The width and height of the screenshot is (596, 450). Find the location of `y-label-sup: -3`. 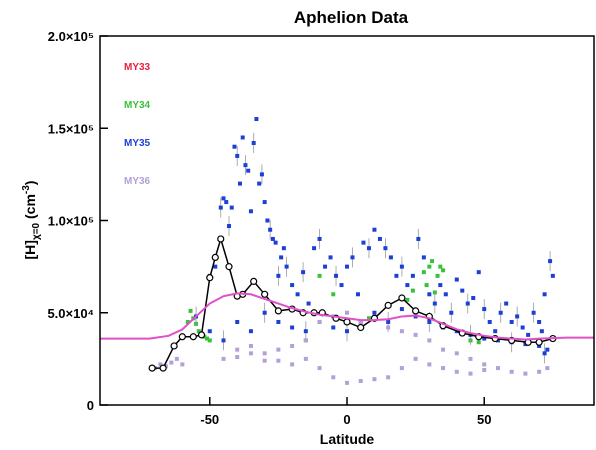

y-label-sup: -3 is located at coordinates (26, 189).